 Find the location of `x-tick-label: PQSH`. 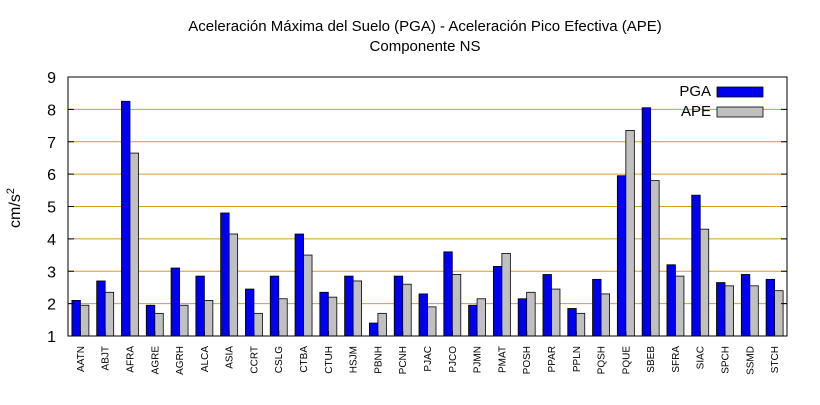

x-tick-label: PQSH is located at coordinates (602, 360).